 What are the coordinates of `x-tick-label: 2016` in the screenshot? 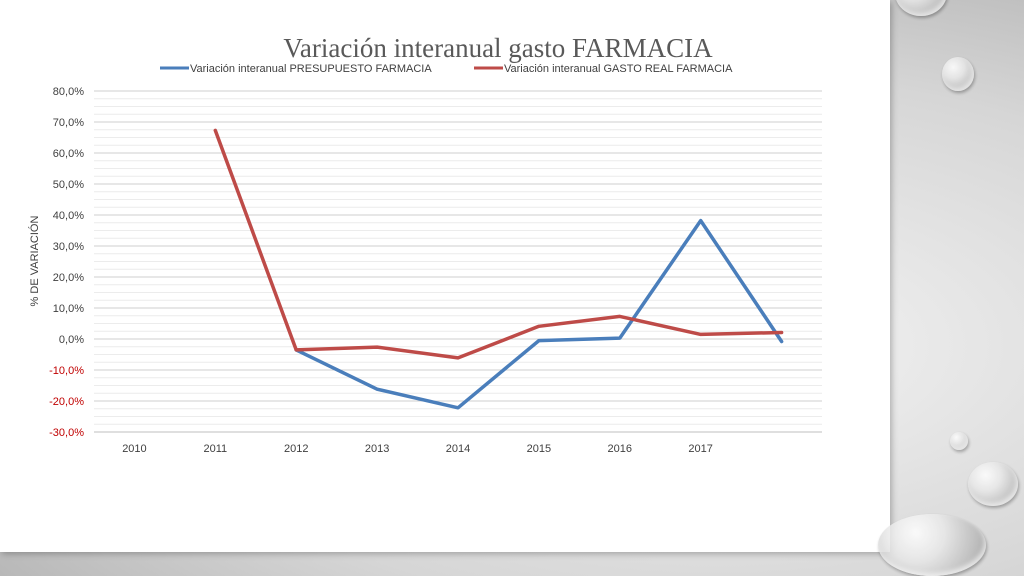 It's located at (620, 449).